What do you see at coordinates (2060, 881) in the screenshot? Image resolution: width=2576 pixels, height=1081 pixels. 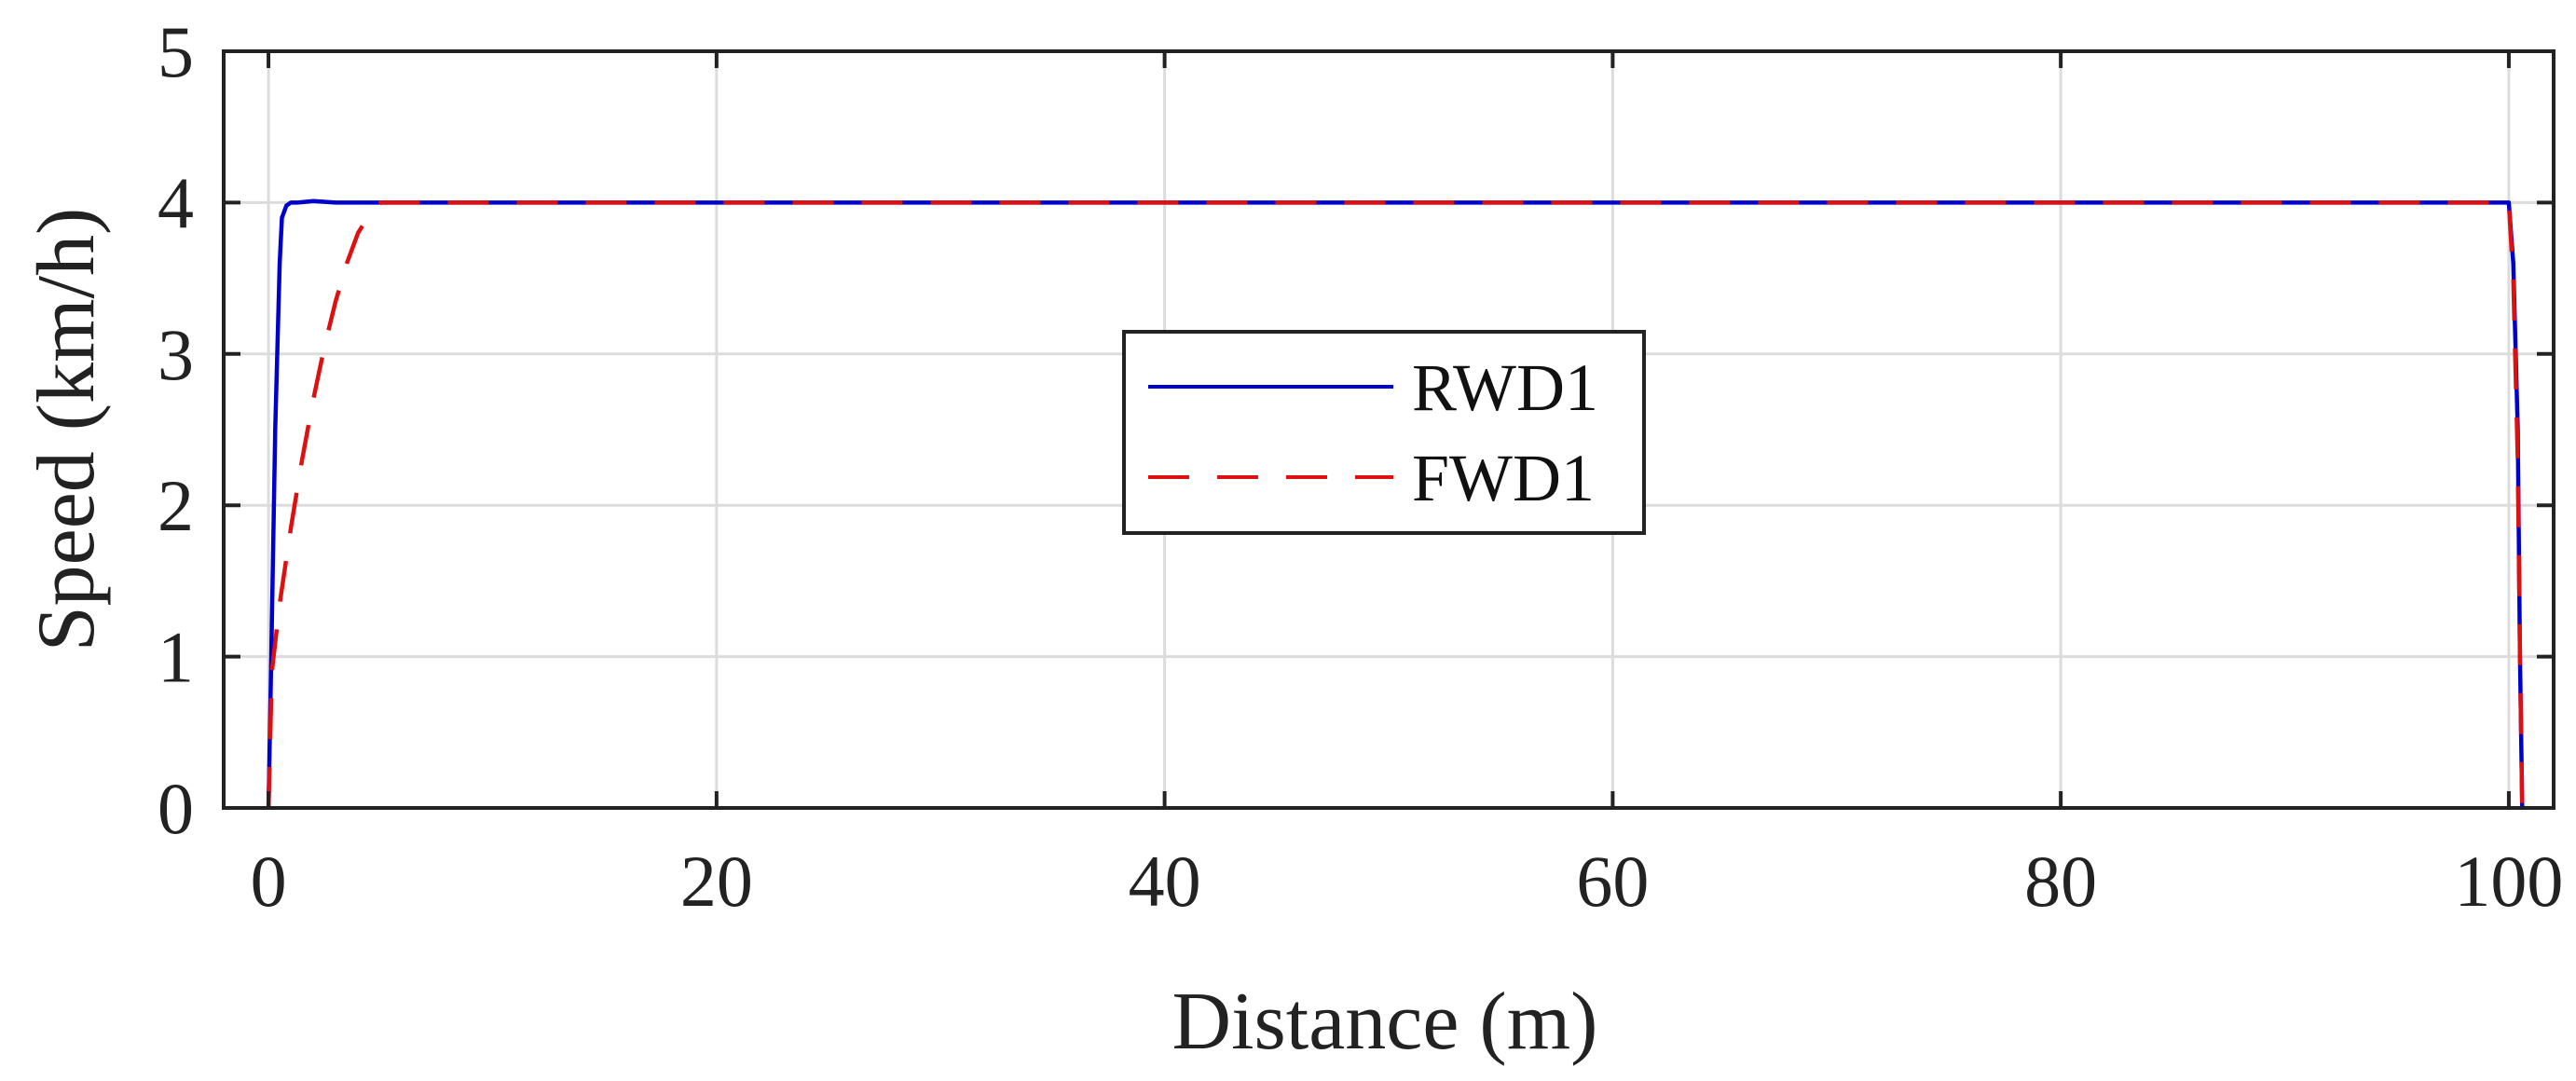 I see `x-tick-label: 80` at bounding box center [2060, 881].